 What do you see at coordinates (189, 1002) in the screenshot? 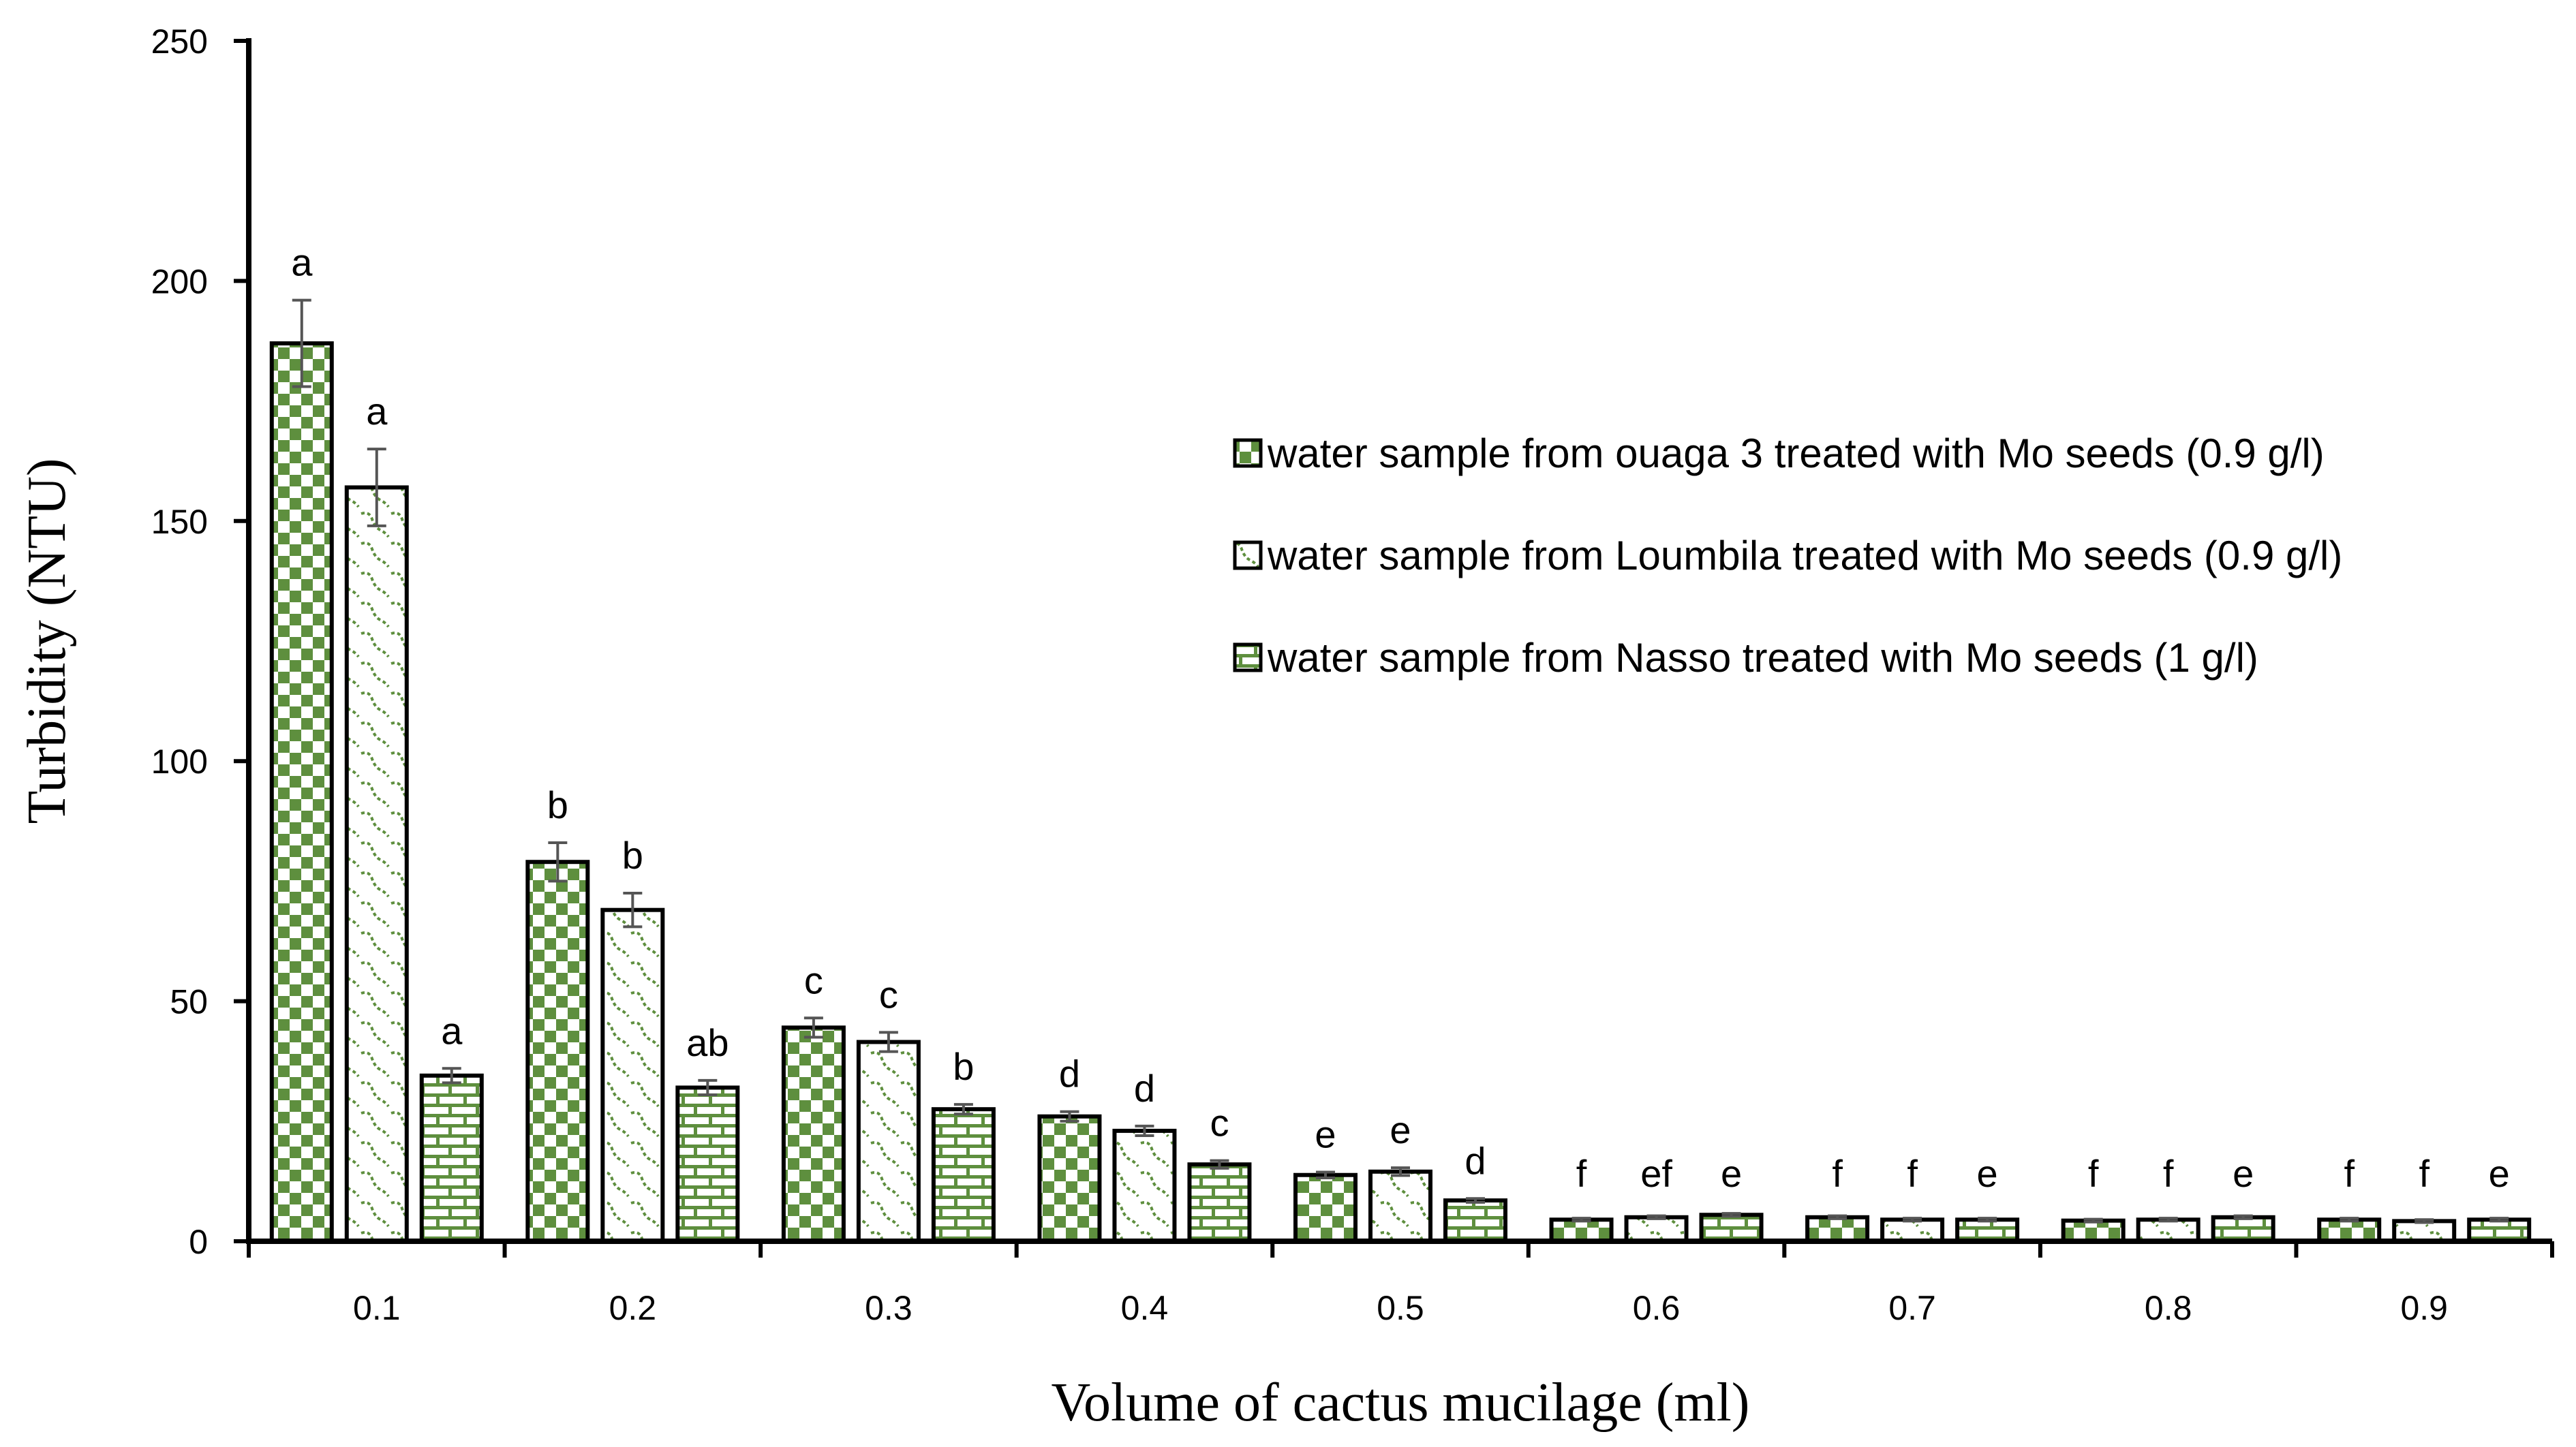
I see `y-tick-label: 50` at bounding box center [189, 1002].